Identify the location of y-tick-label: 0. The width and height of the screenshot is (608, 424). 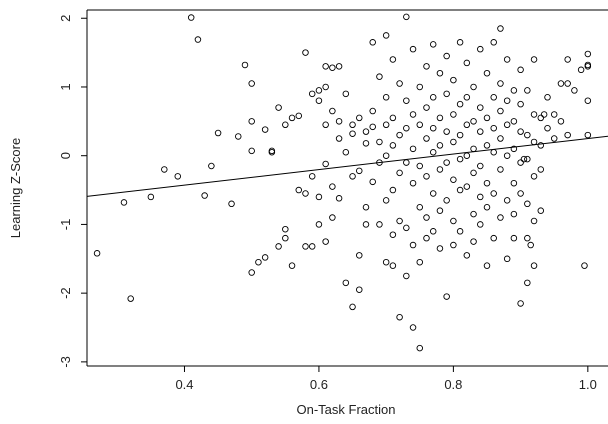
(65, 155).